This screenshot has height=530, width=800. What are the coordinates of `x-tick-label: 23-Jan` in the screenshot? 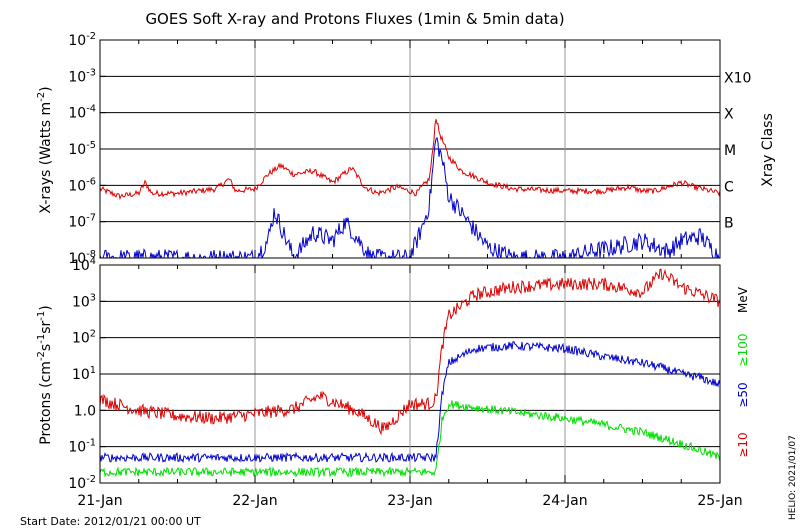 It's located at (409, 501).